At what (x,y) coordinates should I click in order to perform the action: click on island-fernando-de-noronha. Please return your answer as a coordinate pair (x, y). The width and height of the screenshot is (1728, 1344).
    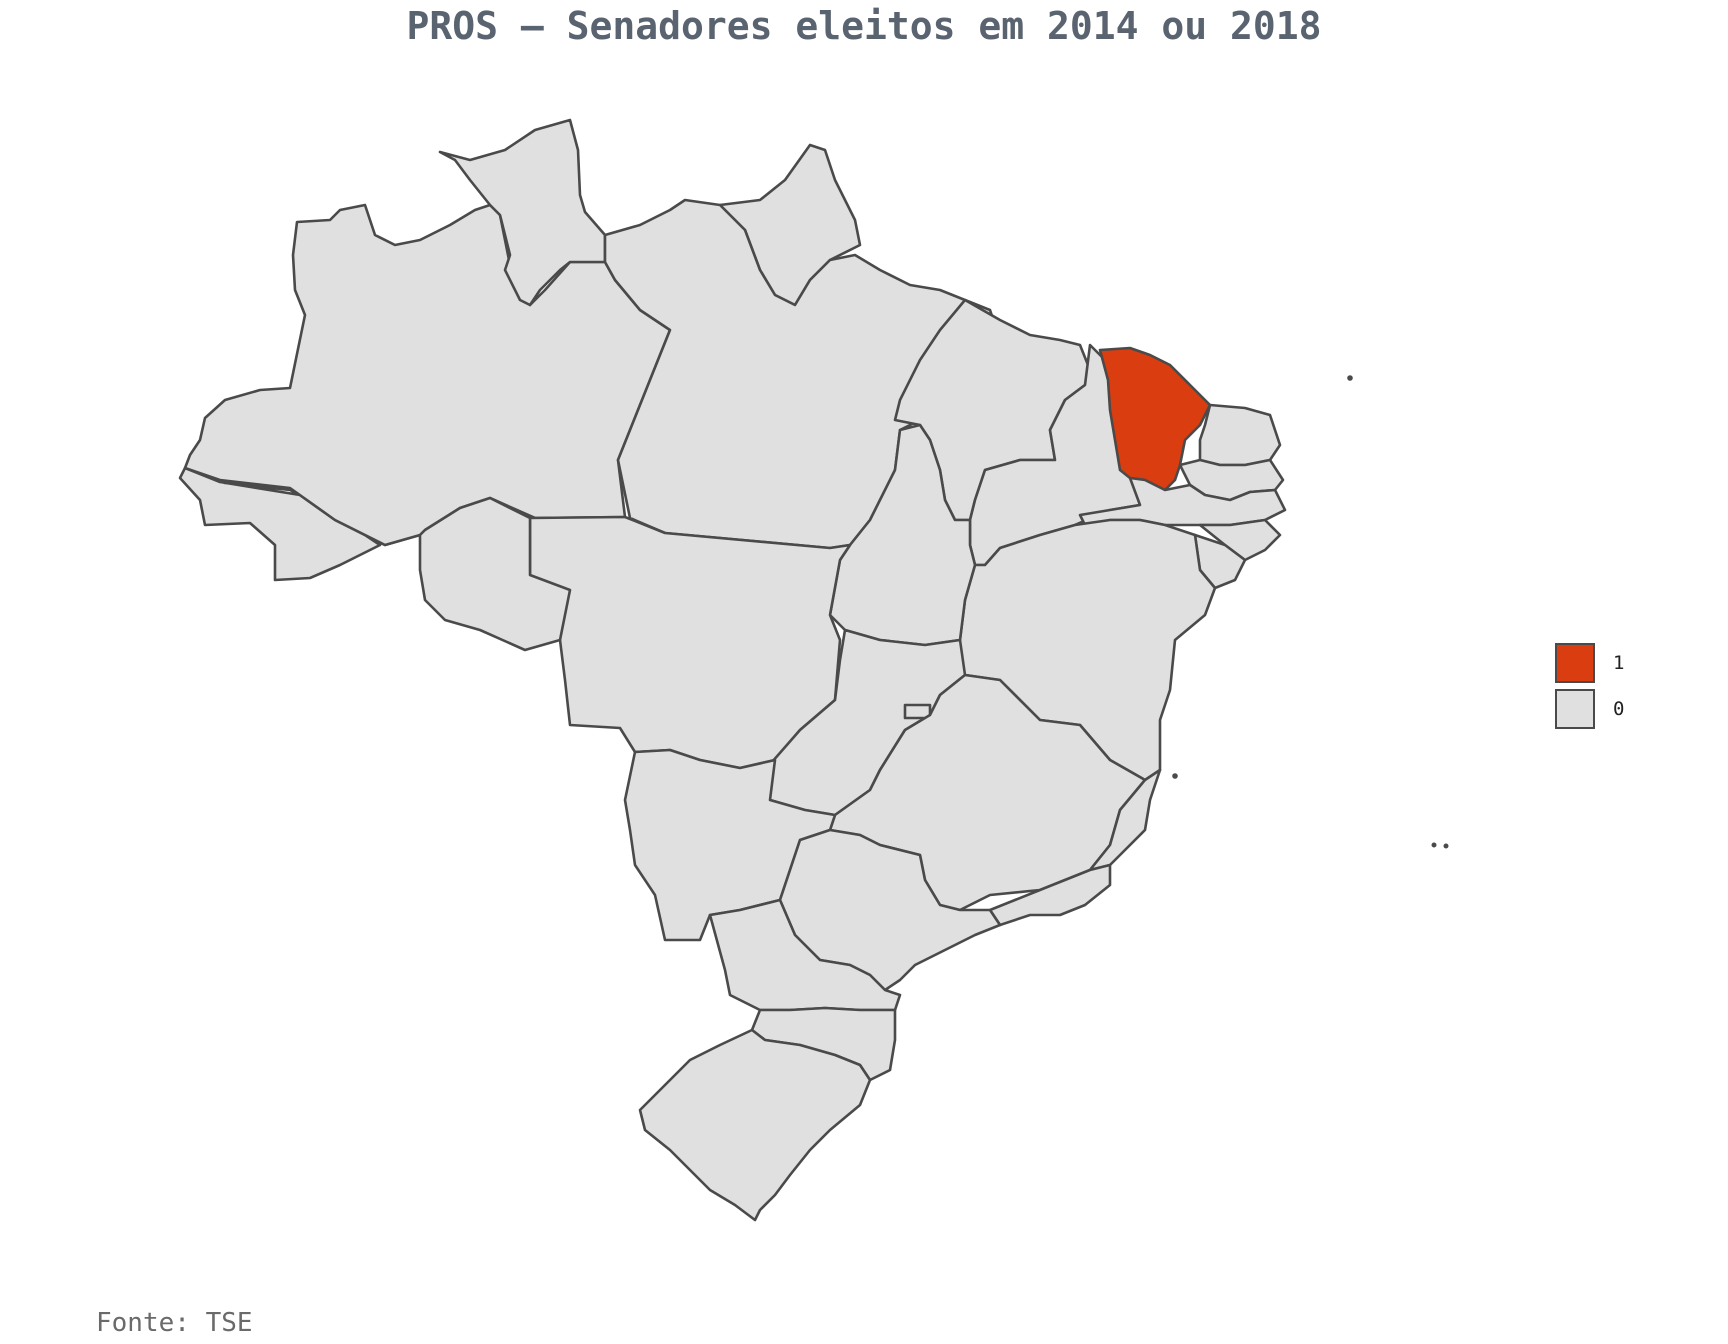
    Looking at the image, I should click on (1350, 378).